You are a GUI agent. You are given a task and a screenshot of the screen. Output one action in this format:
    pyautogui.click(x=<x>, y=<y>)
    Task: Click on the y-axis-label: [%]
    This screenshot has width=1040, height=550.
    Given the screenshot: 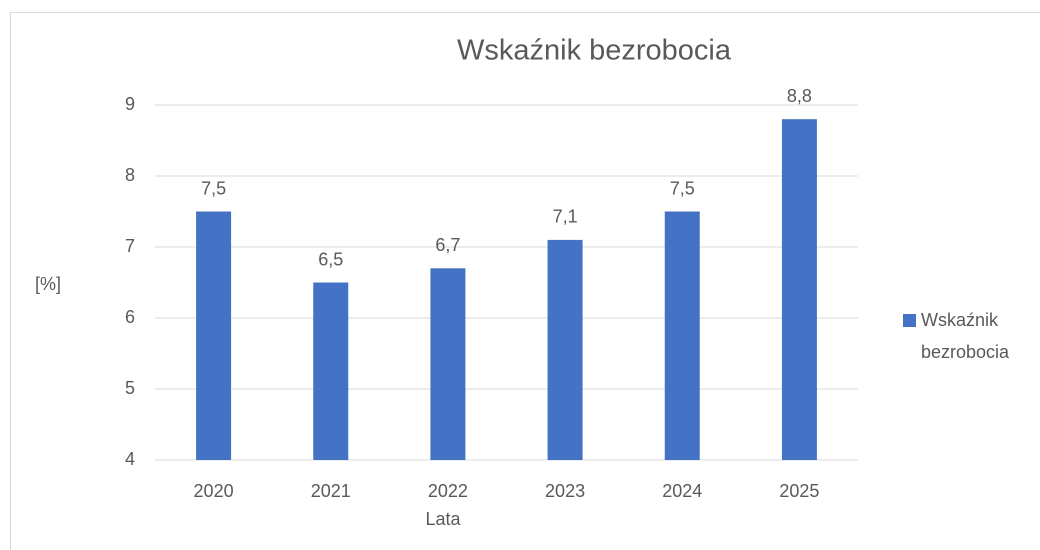 What is the action you would take?
    pyautogui.click(x=48, y=284)
    